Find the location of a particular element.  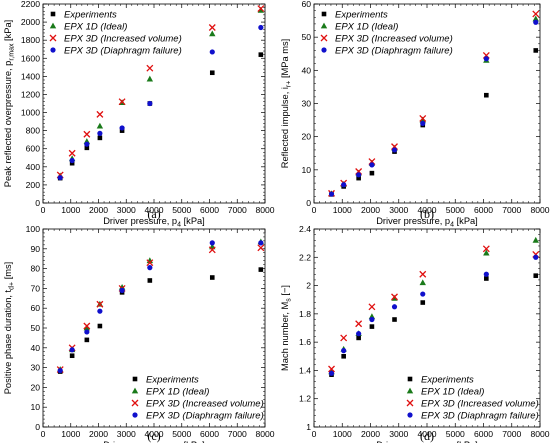

panel-label-d: (d) is located at coordinates (427, 436).